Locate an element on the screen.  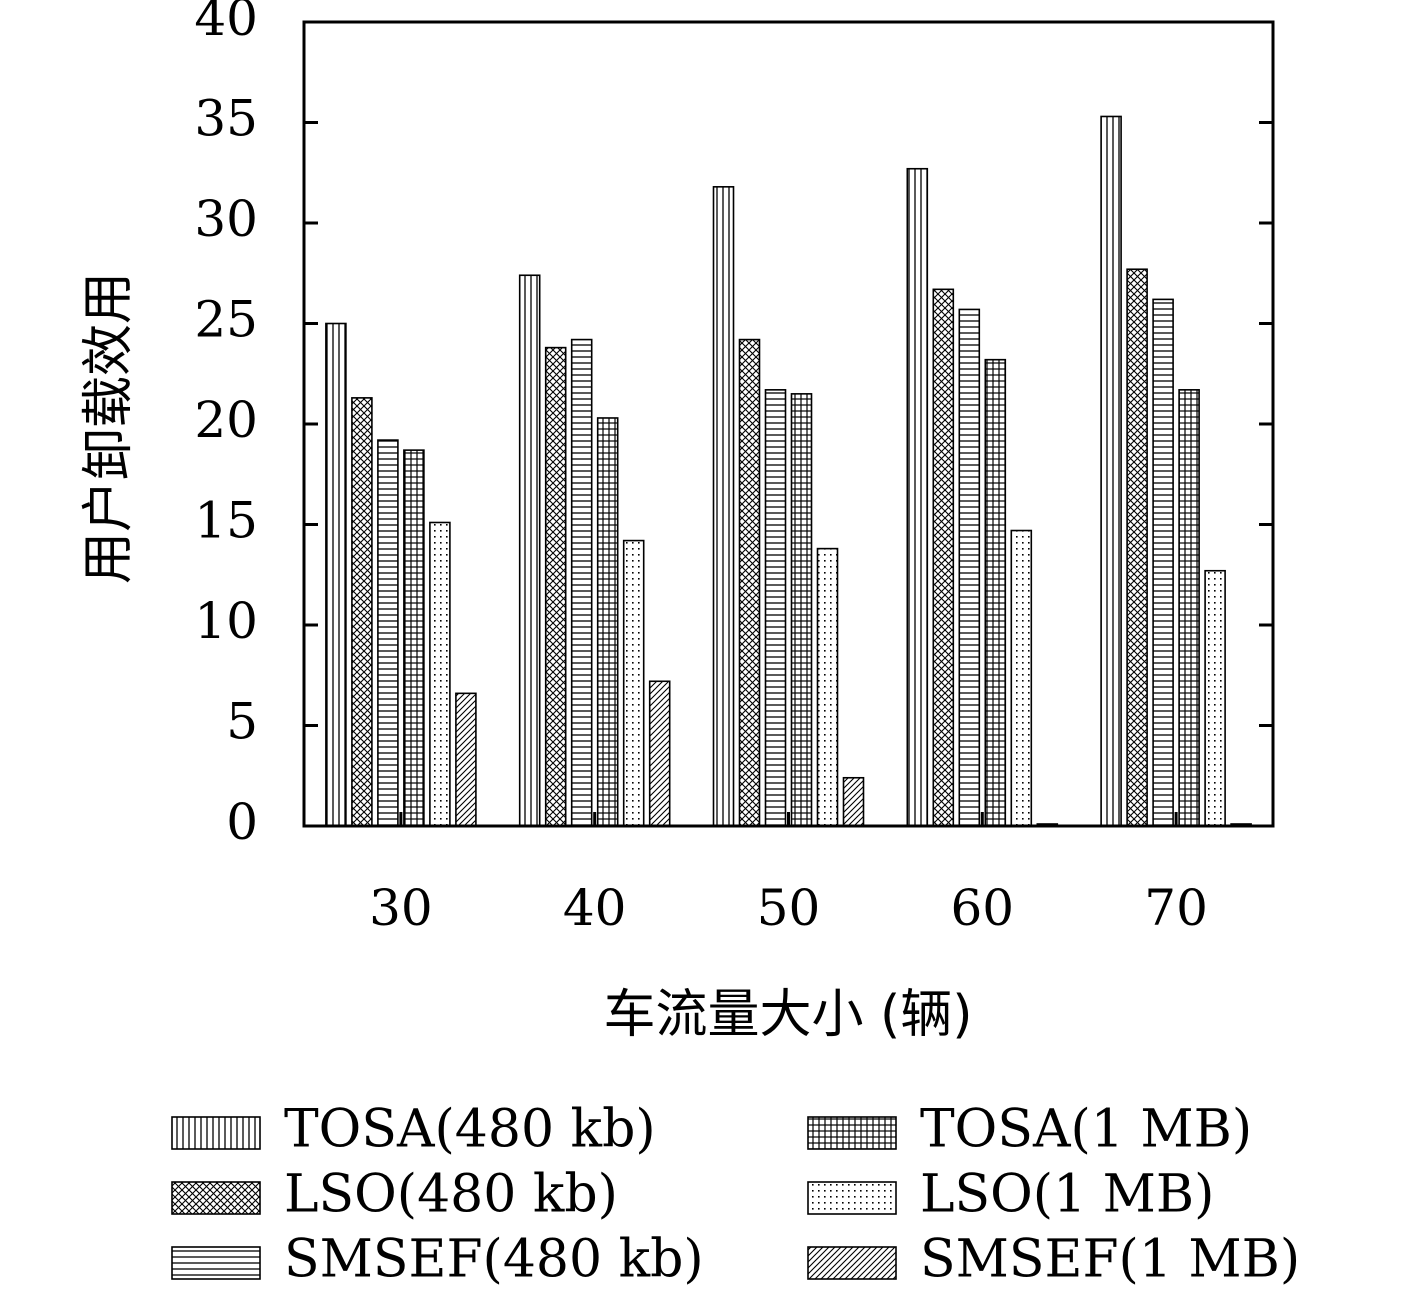
x-tick-label: 40 is located at coordinates (595, 908).